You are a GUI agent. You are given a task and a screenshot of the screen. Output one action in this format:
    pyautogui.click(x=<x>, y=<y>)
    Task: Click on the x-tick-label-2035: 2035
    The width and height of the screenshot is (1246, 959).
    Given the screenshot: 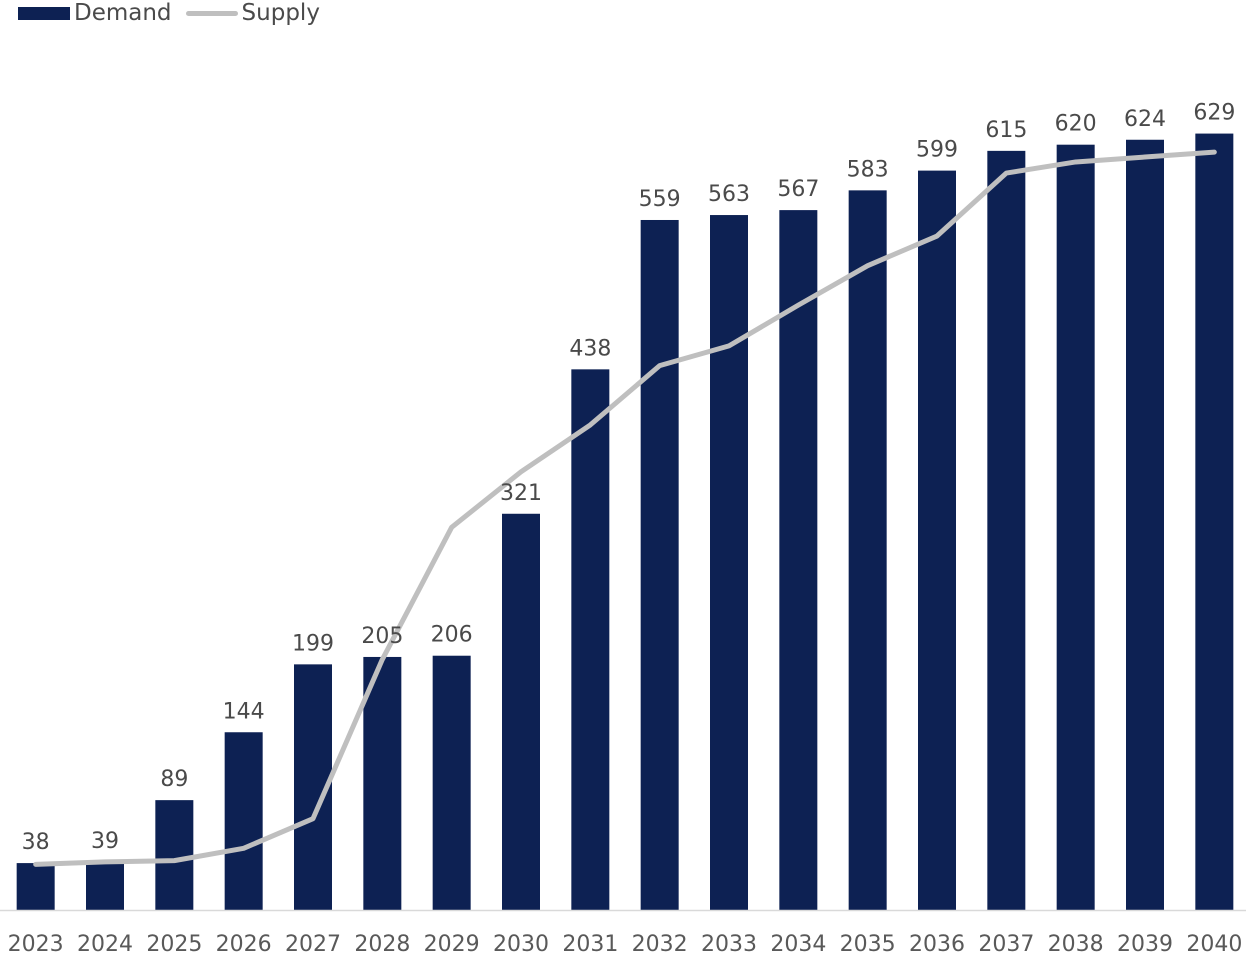 What is the action you would take?
    pyautogui.click(x=868, y=943)
    